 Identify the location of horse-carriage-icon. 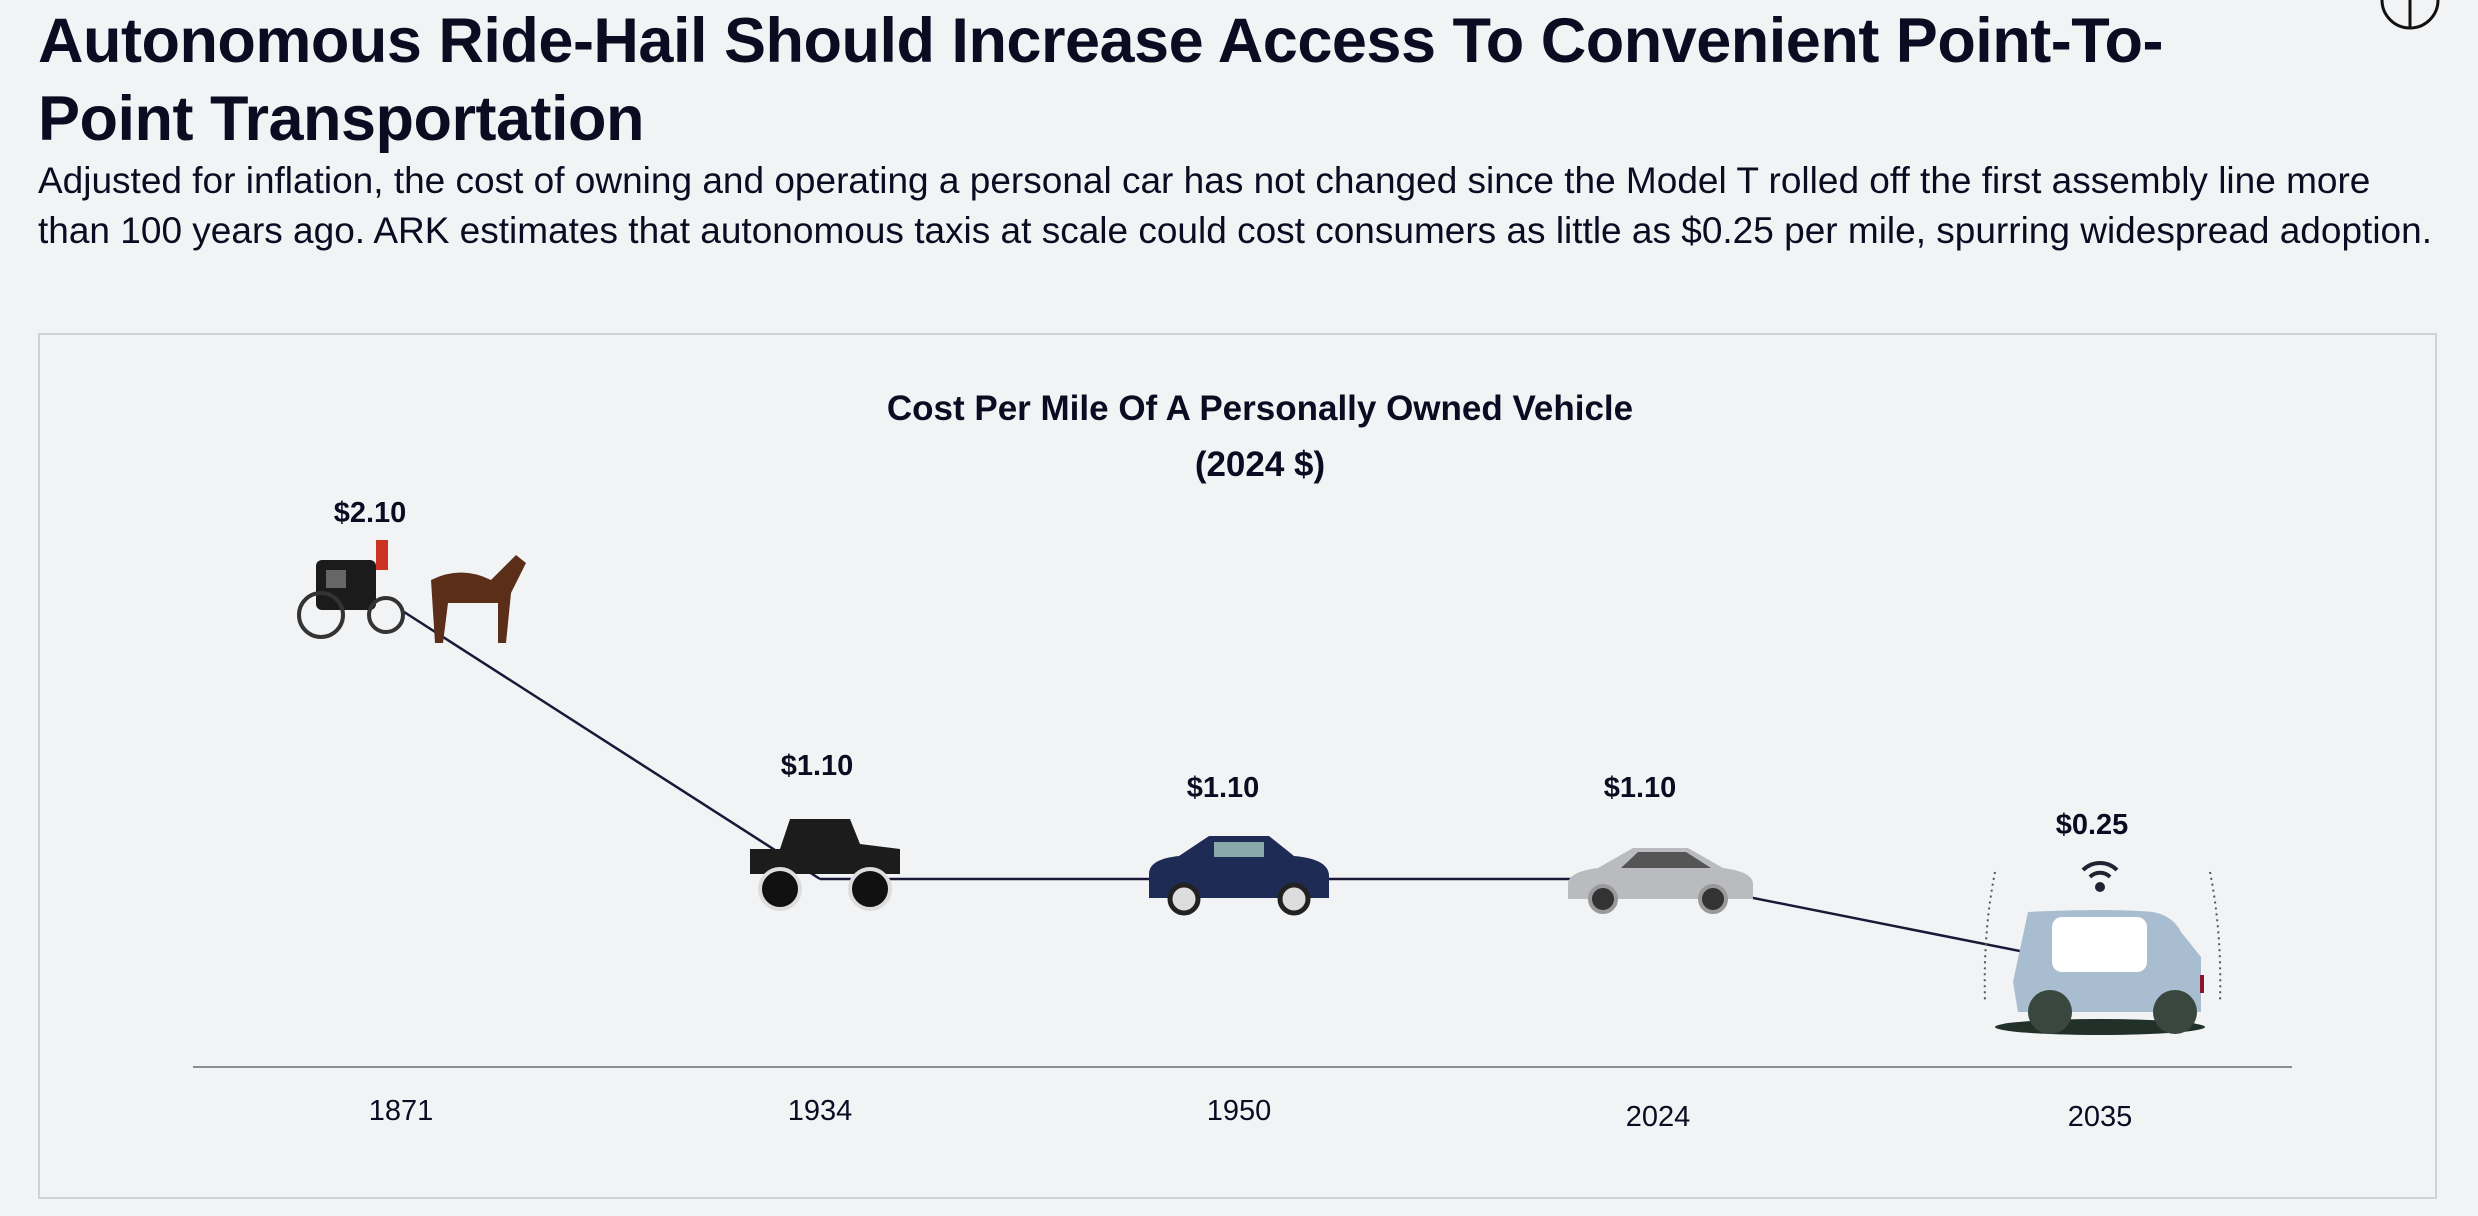
(411, 591).